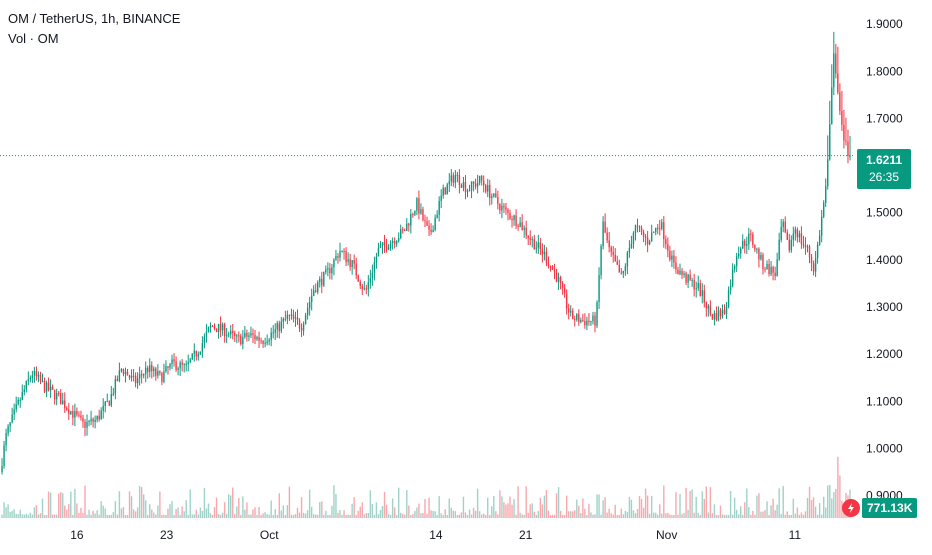  Describe the element at coordinates (880, 508) in the screenshot. I see `last-volume-badge: 771.13K` at that location.